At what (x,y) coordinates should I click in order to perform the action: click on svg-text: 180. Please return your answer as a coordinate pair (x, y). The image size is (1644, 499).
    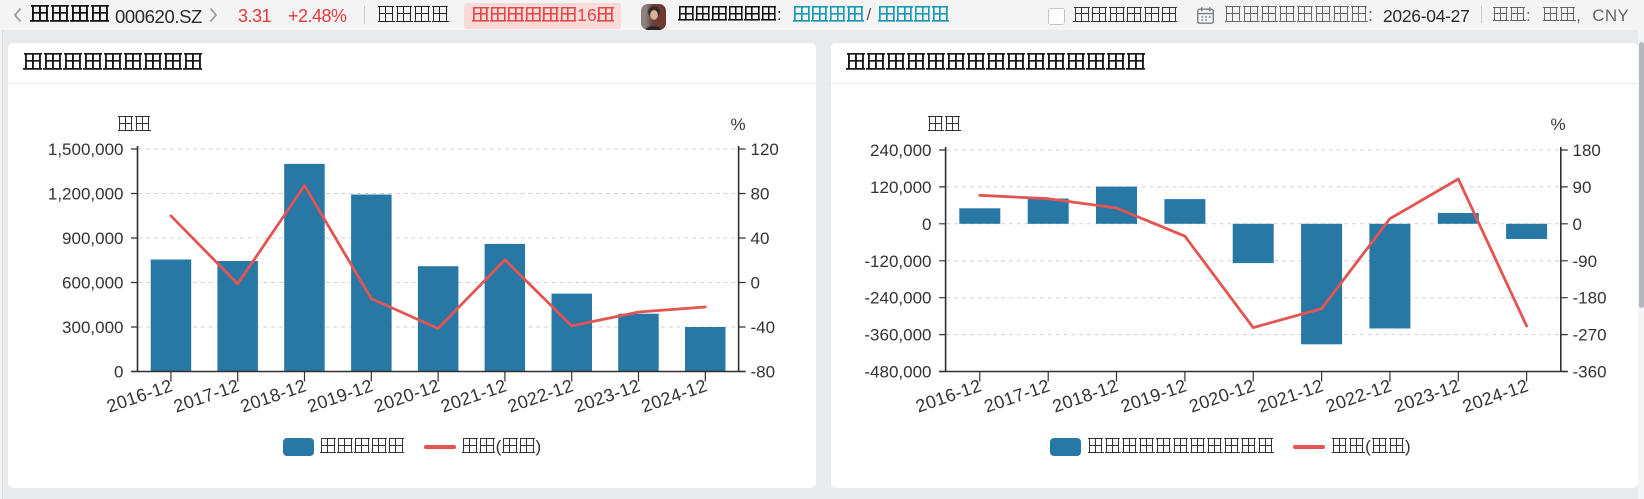
    Looking at the image, I should click on (1587, 150).